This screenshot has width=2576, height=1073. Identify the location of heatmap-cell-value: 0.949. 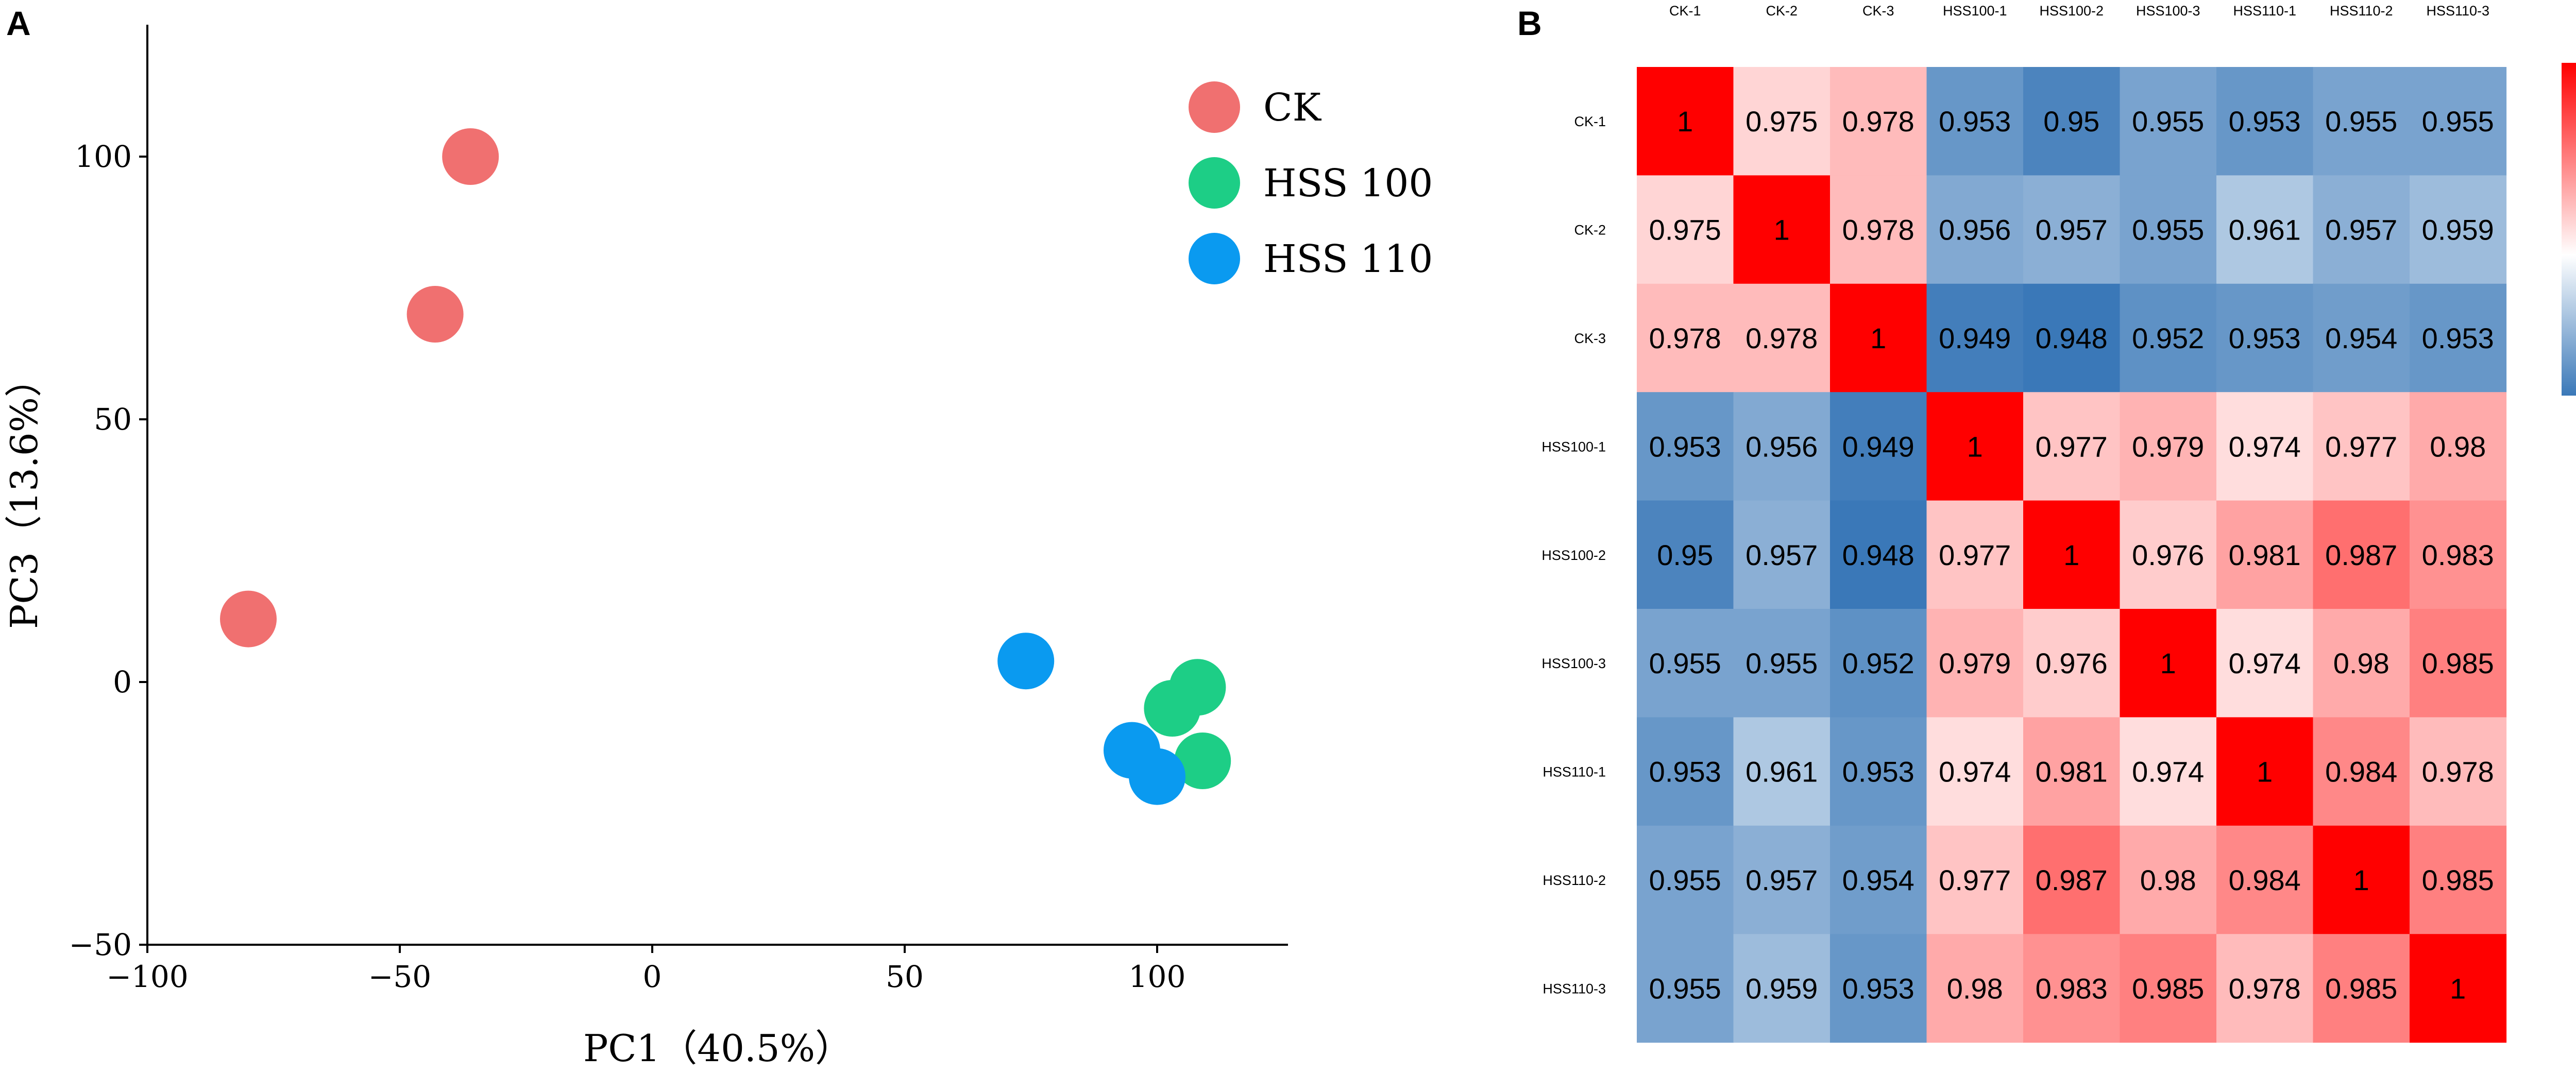
(1878, 446).